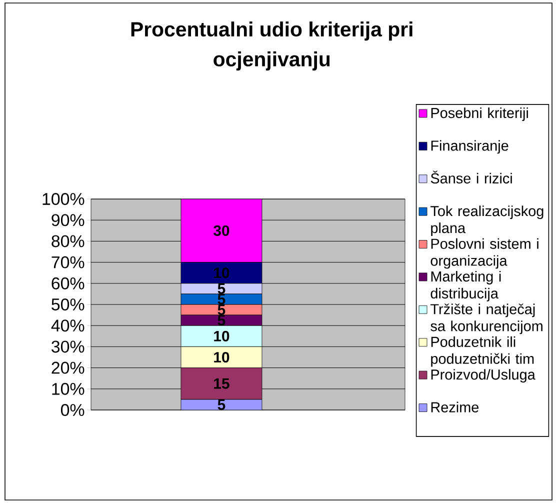 The width and height of the screenshot is (556, 503). What do you see at coordinates (222, 383) in the screenshot?
I see `data-label: 15` at bounding box center [222, 383].